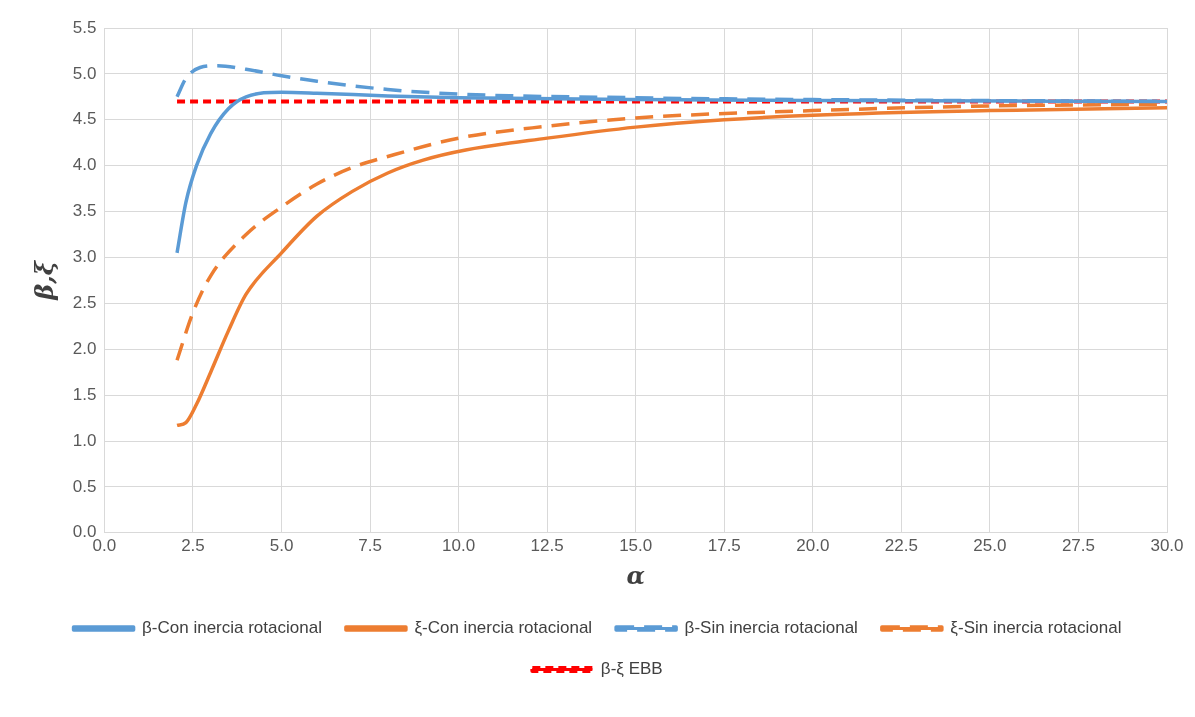 The height and width of the screenshot is (717, 1195). What do you see at coordinates (84, 73) in the screenshot?
I see `y-tick-label: 5.0` at bounding box center [84, 73].